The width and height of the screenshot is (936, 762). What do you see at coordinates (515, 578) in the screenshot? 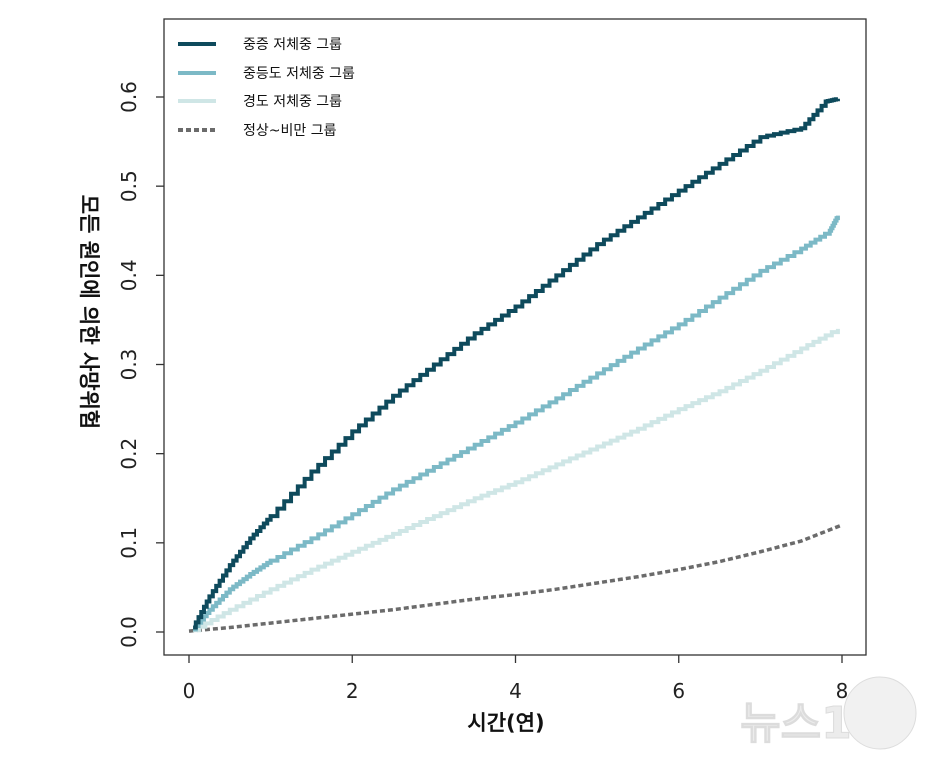
I see `series-line-normal` at bounding box center [515, 578].